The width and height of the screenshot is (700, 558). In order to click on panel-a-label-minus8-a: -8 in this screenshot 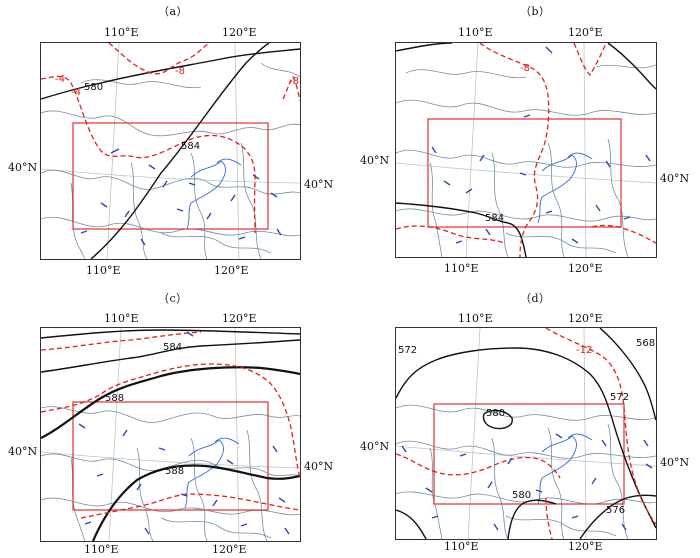, I will do `click(180, 71)`.